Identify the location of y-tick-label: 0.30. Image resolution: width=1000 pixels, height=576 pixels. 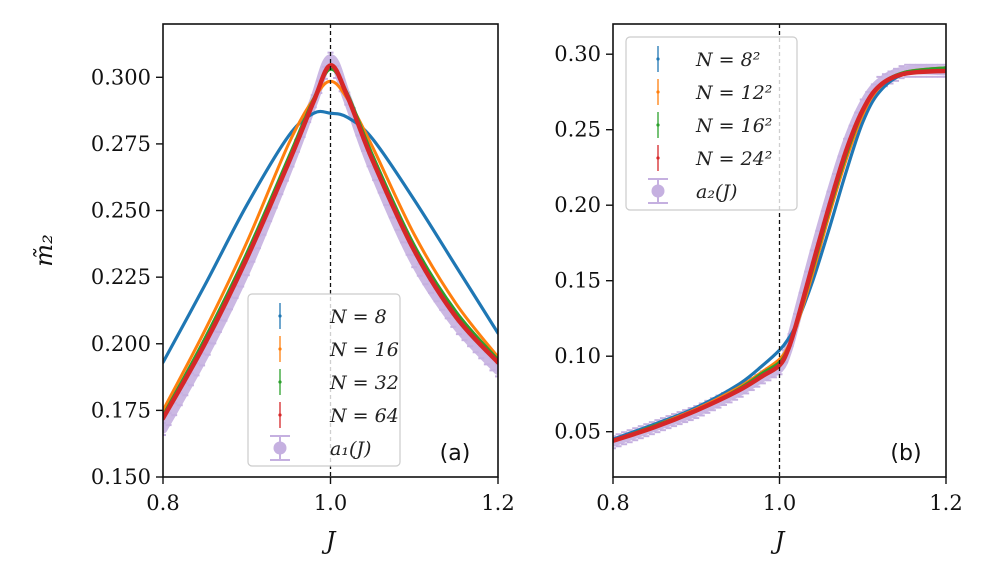
(577, 54).